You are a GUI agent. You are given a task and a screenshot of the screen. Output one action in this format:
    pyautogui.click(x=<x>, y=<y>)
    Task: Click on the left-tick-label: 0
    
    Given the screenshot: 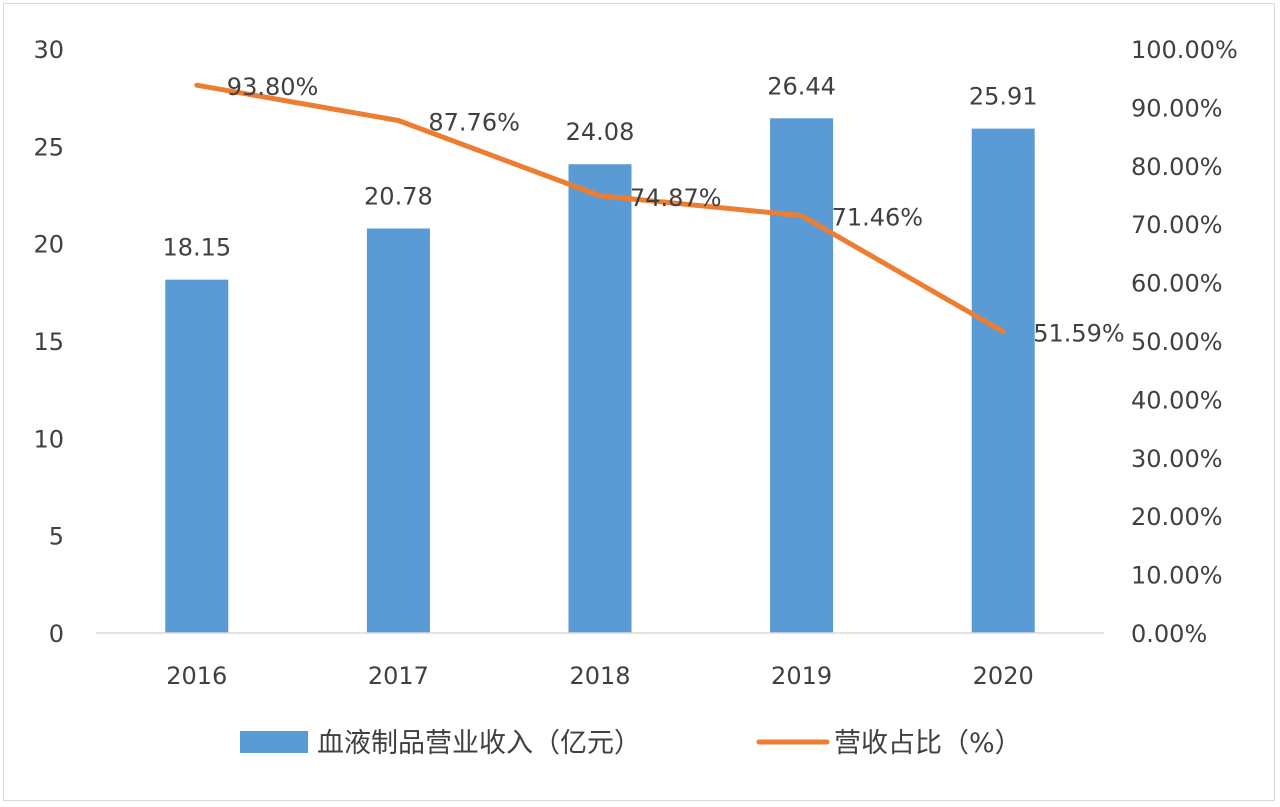 What is the action you would take?
    pyautogui.click(x=56, y=634)
    